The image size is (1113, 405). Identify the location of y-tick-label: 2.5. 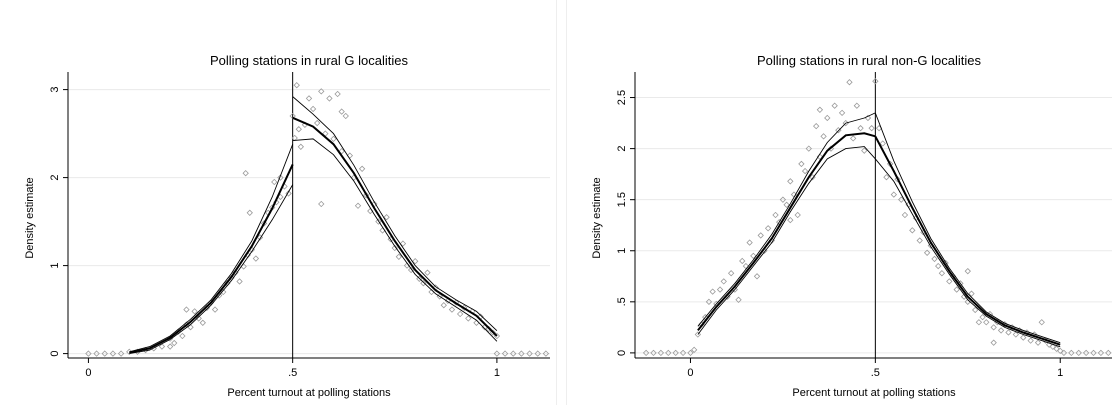
(622, 97).